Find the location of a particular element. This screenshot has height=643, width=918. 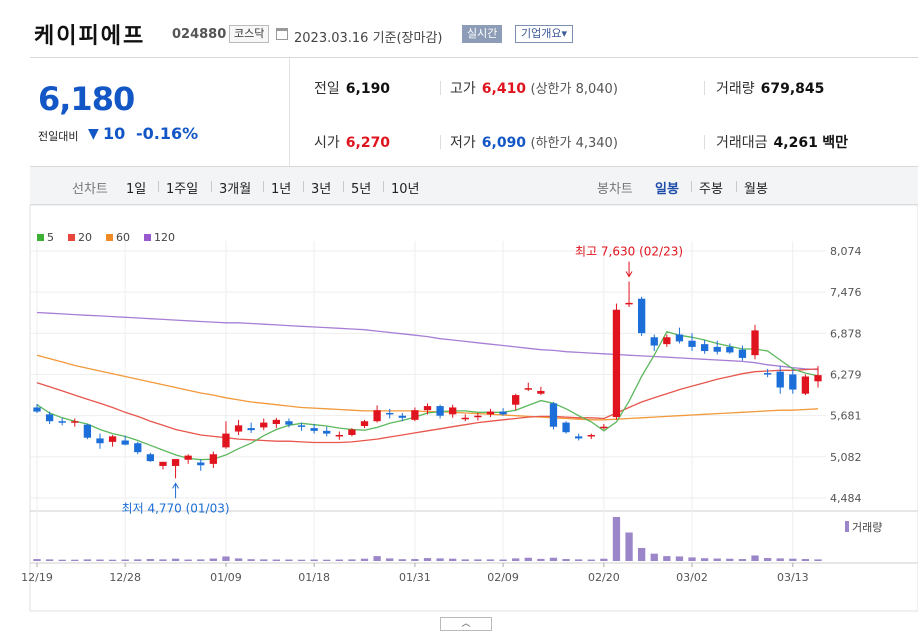

y-tick-label: 5,681 is located at coordinates (846, 416).